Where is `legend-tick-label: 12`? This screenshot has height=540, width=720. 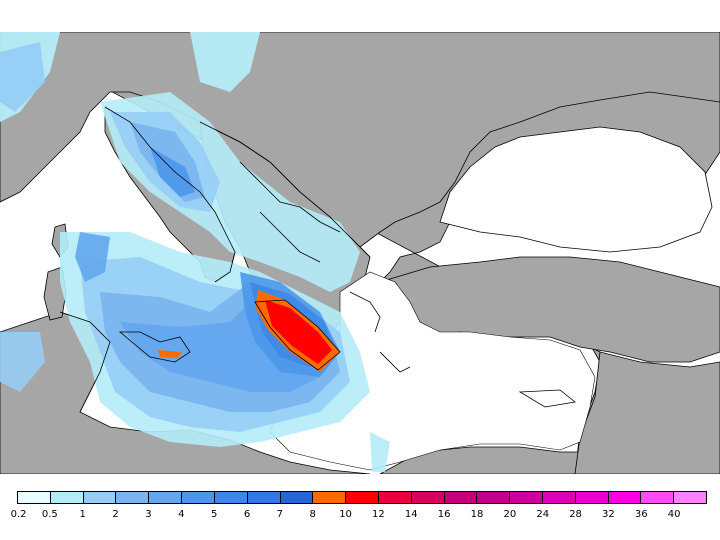 legend-tick-label: 12 is located at coordinates (378, 514).